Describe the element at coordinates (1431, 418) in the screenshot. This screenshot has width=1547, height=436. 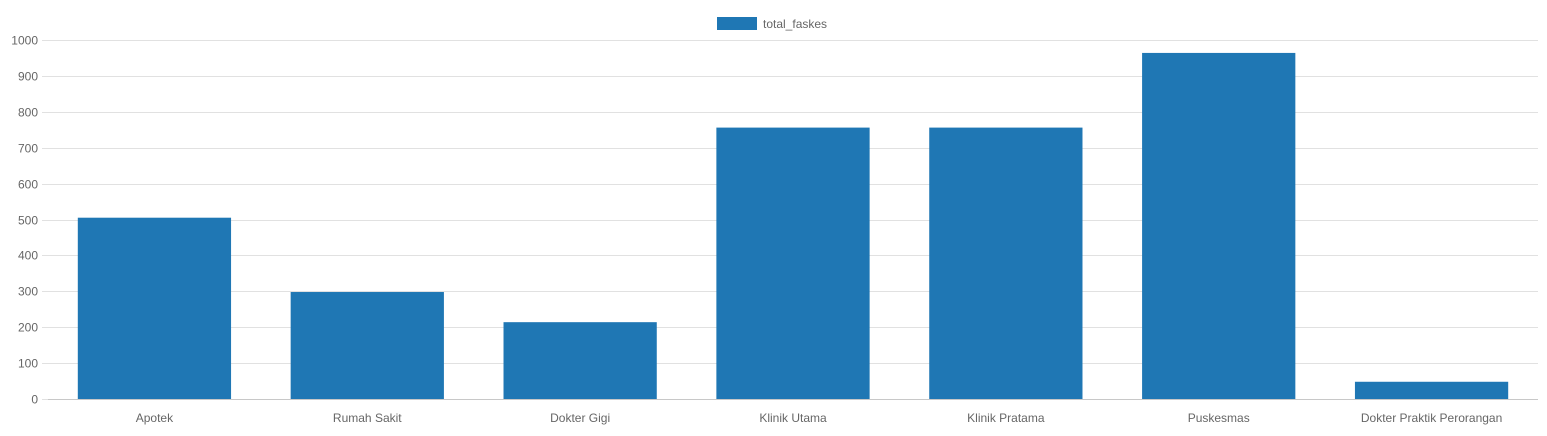
I see `x-tick-label: Dokter Praktik Perorangan` at that location.